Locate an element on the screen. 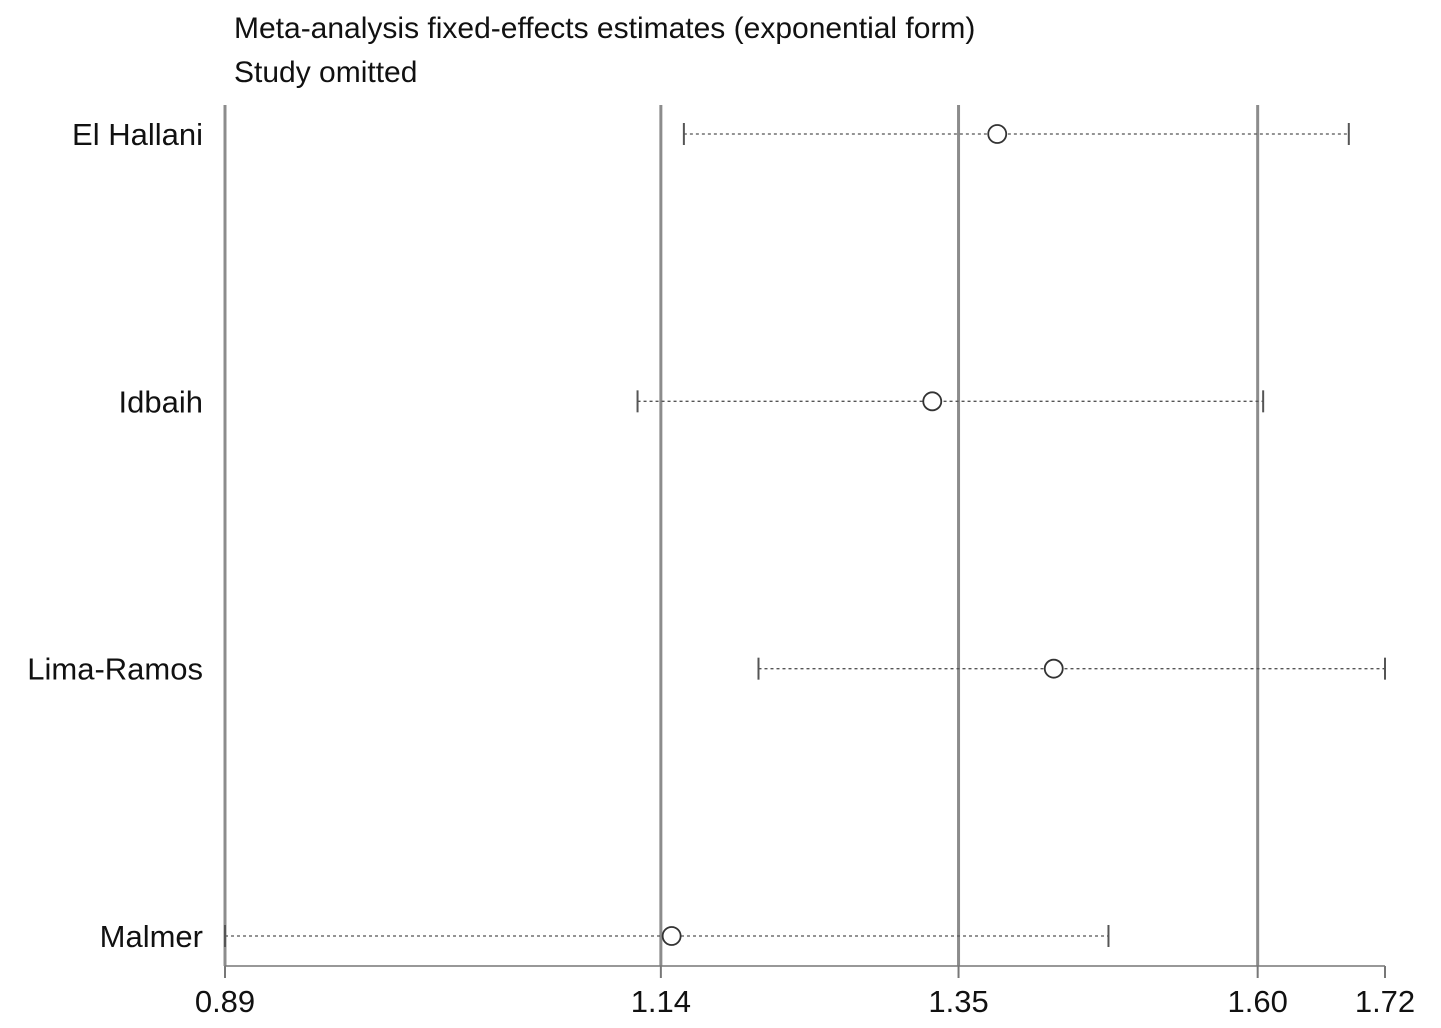 The image size is (1441, 1028). chart-subtitle: Study omitted is located at coordinates (325, 72).